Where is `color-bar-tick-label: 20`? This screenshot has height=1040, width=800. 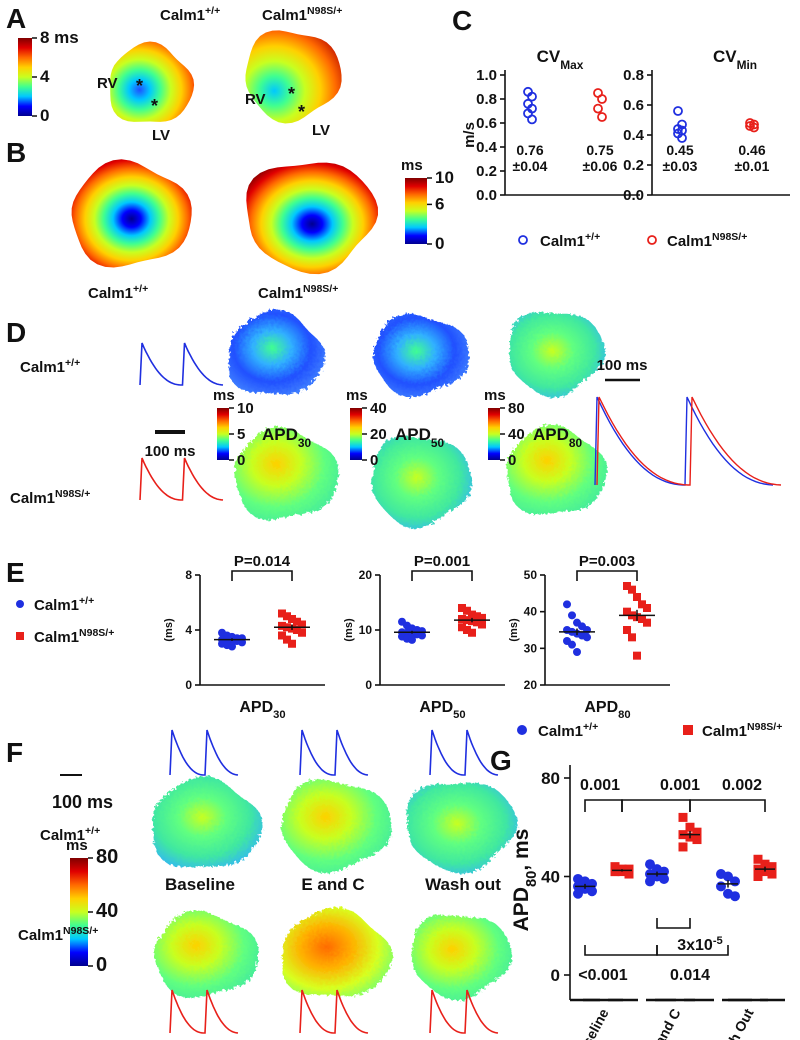
color-bar-tick-label: 20 is located at coordinates (378, 434).